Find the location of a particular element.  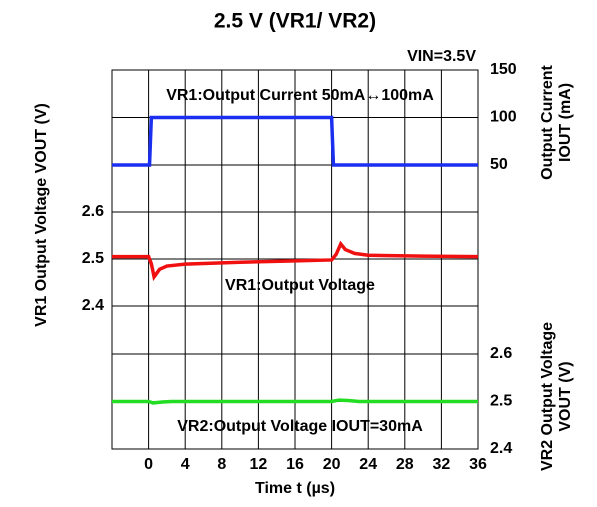

y-tick-label: 150 is located at coordinates (503, 69).